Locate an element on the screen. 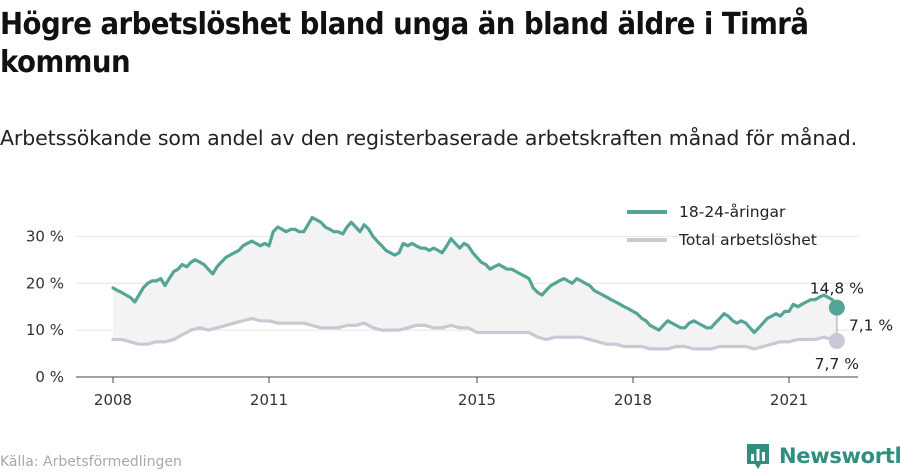  legend-label: 18-24-åringar is located at coordinates (732, 212).